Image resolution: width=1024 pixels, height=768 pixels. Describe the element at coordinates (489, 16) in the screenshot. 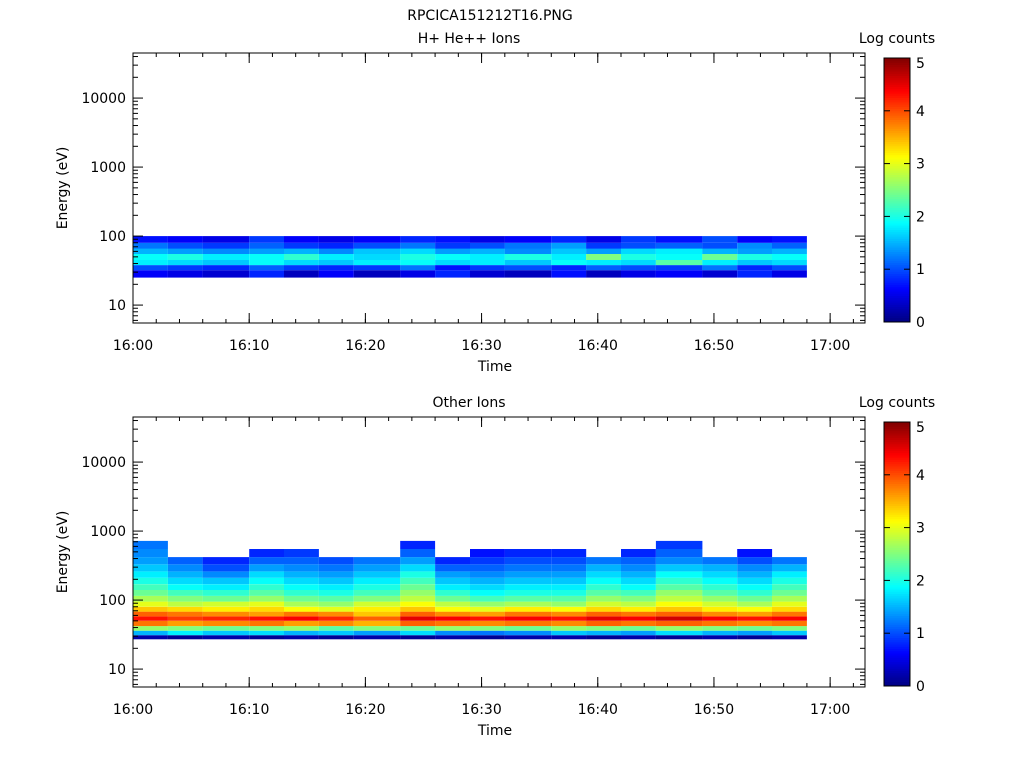

I see `figure-title: RPCICA151212T16.PNG` at that location.